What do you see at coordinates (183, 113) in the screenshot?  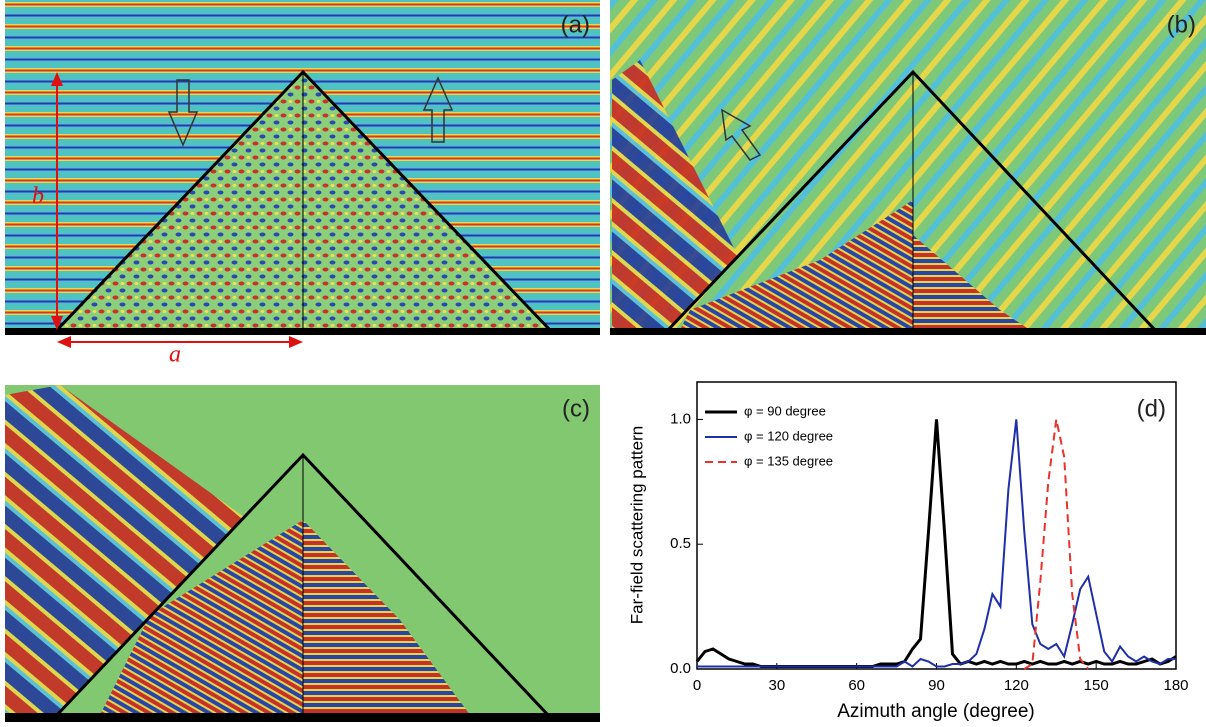 I see `arrow-down` at bounding box center [183, 113].